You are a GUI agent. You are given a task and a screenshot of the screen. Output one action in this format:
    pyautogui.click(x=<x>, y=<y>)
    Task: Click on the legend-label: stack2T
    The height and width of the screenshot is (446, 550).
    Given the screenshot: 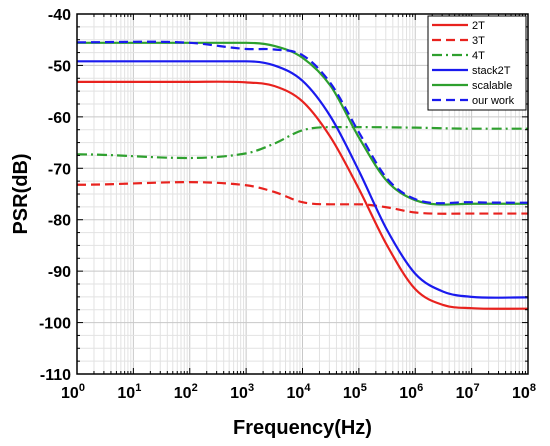 What is the action you would take?
    pyautogui.click(x=491, y=71)
    